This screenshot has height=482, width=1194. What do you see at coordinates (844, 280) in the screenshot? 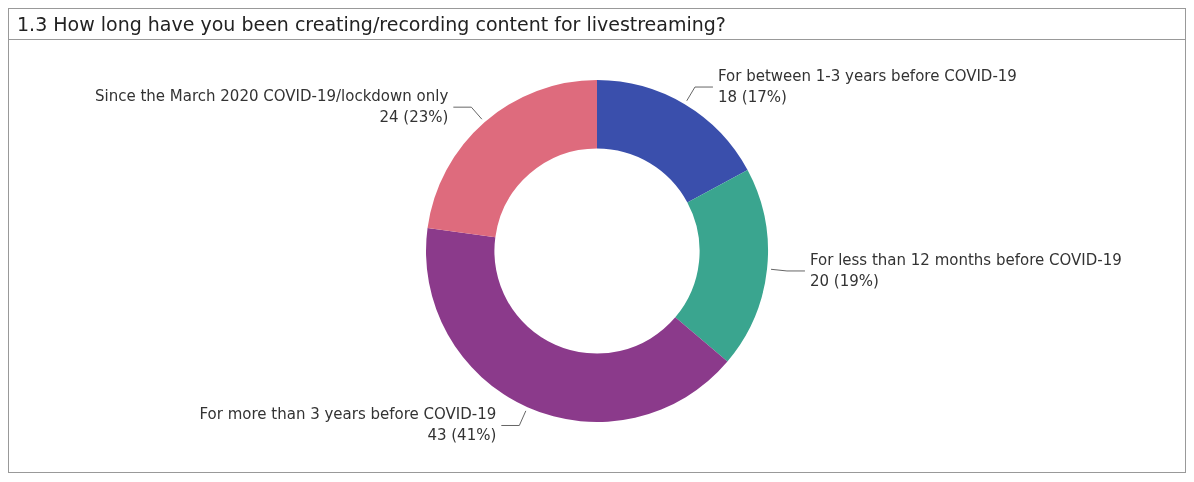
I see `data-label: 20 (19%)` at bounding box center [844, 280].